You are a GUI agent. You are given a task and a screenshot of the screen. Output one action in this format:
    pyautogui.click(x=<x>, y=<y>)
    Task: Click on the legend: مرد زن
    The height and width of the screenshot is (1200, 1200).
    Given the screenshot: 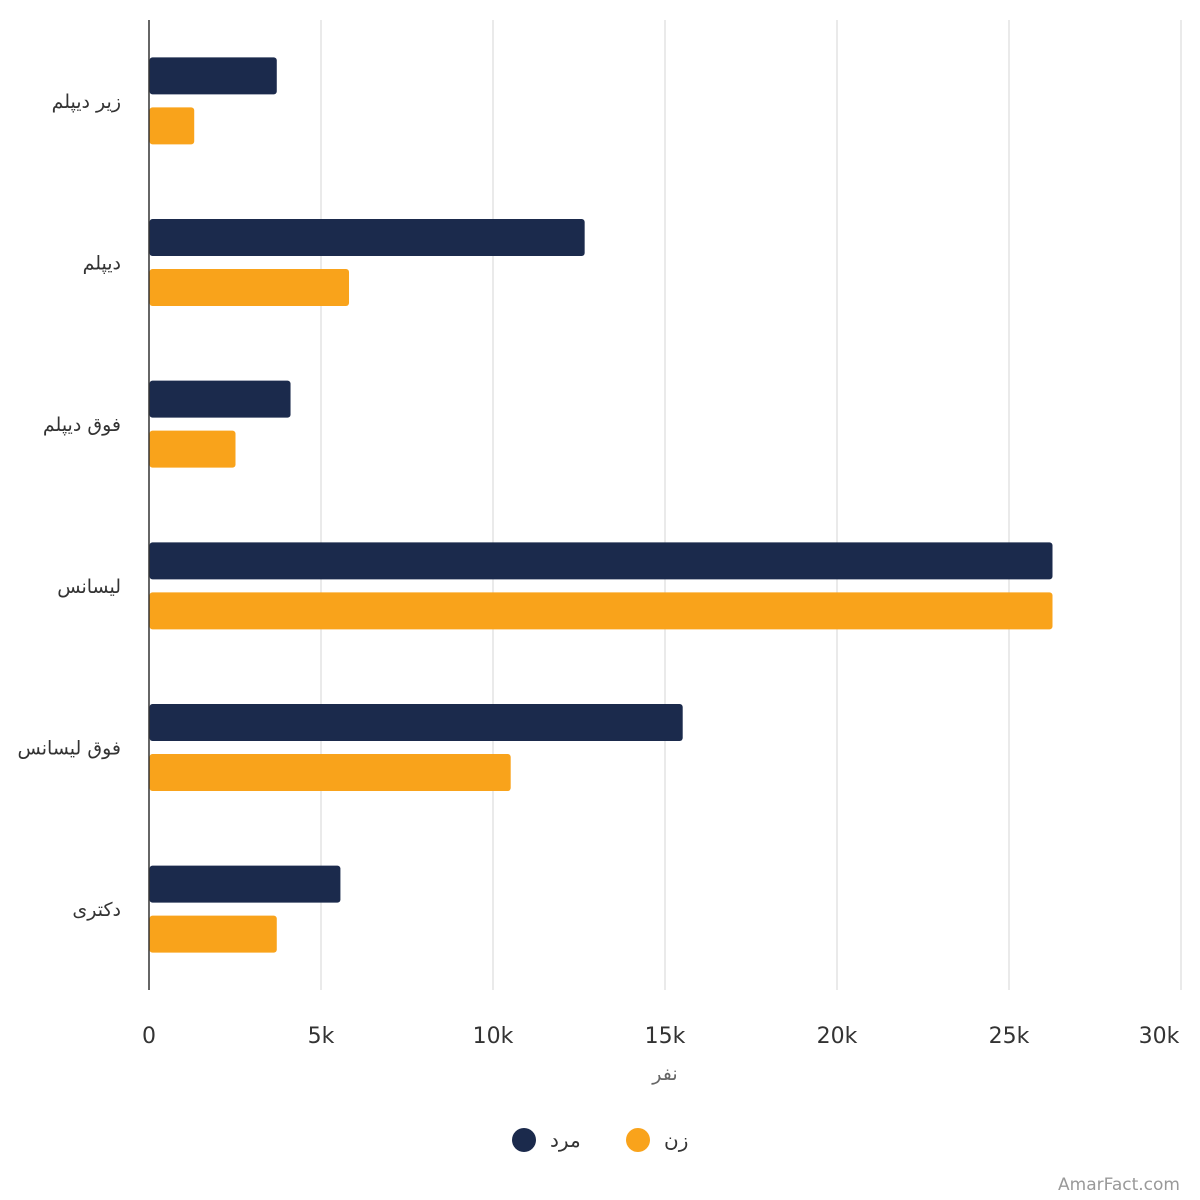 What is the action you would take?
    pyautogui.click(x=600, y=1140)
    